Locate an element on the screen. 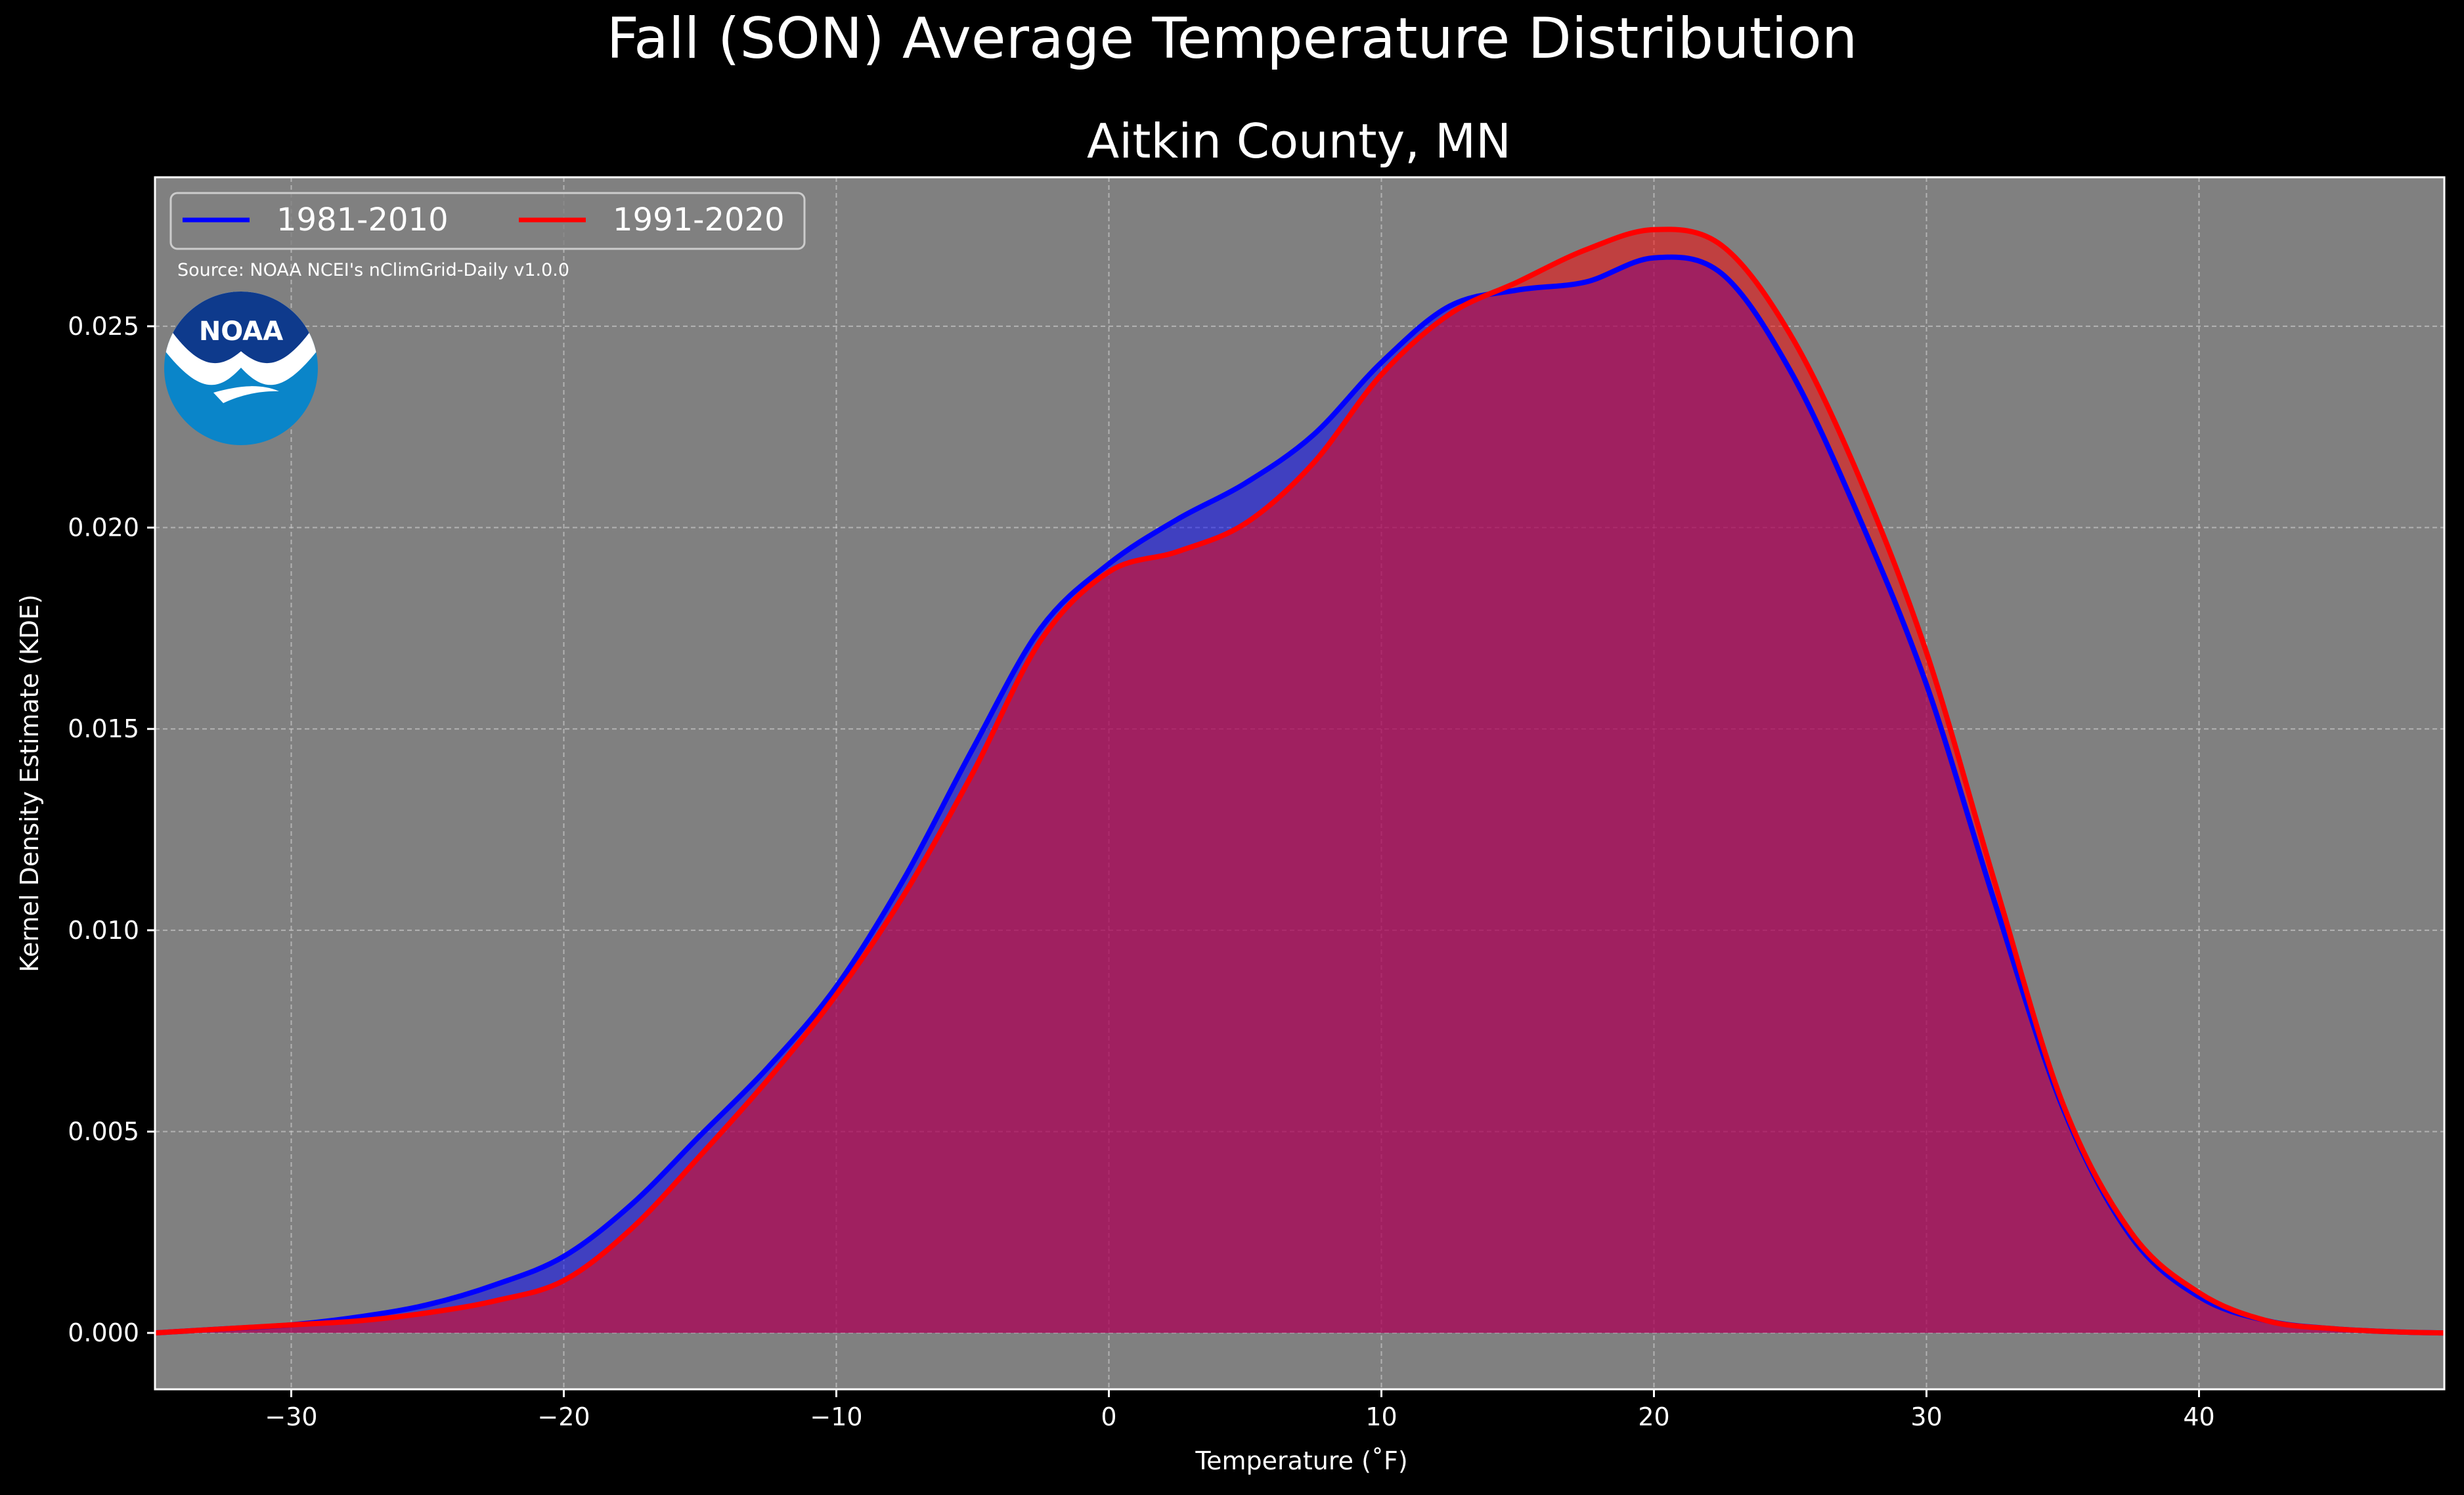 The height and width of the screenshot is (1495, 2464). x-tick-label: 0 is located at coordinates (1108, 1416).